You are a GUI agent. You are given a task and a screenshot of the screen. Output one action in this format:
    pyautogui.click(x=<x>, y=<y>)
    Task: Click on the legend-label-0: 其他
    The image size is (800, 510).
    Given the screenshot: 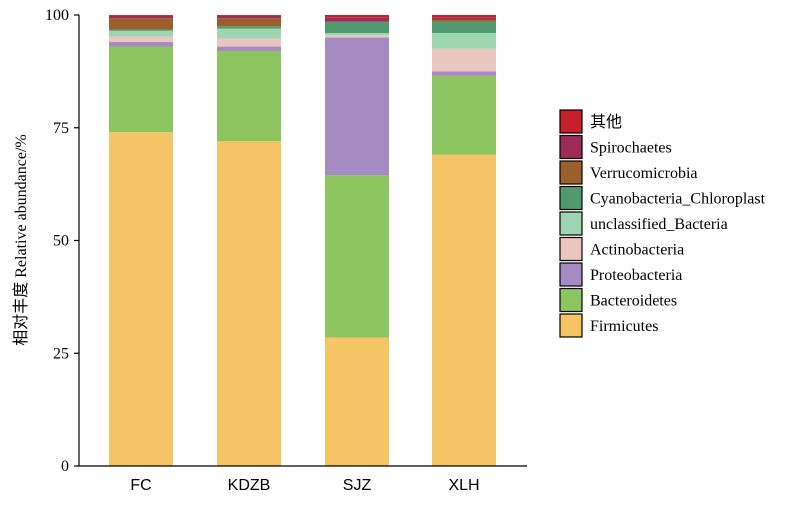 What is the action you would take?
    pyautogui.click(x=606, y=122)
    